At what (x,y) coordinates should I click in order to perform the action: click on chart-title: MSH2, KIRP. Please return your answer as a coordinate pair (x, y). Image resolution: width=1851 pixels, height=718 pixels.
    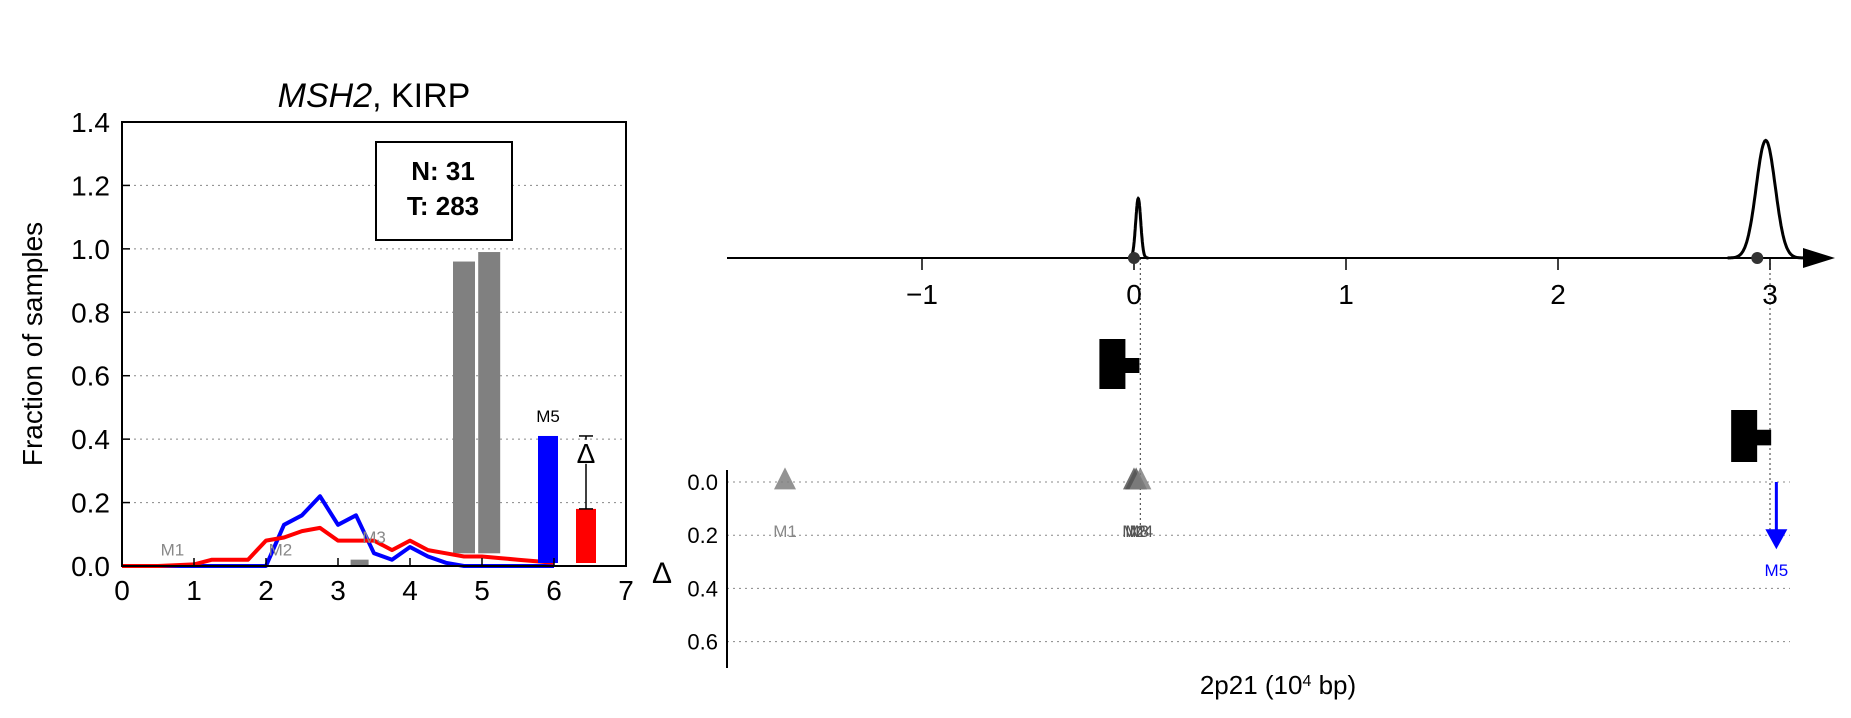
    Looking at the image, I should click on (374, 96).